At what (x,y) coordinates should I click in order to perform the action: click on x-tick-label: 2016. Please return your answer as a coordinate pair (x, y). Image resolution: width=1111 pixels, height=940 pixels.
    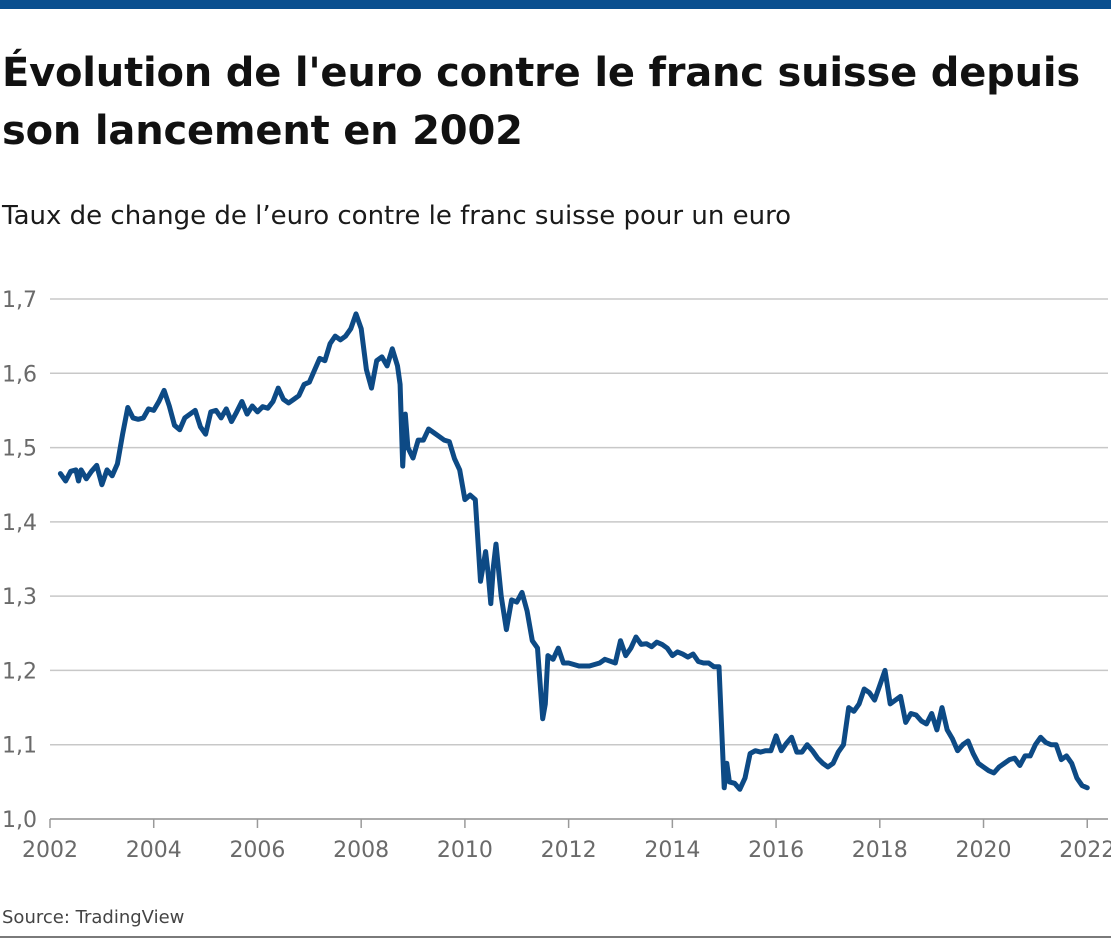
    Looking at the image, I should click on (776, 850).